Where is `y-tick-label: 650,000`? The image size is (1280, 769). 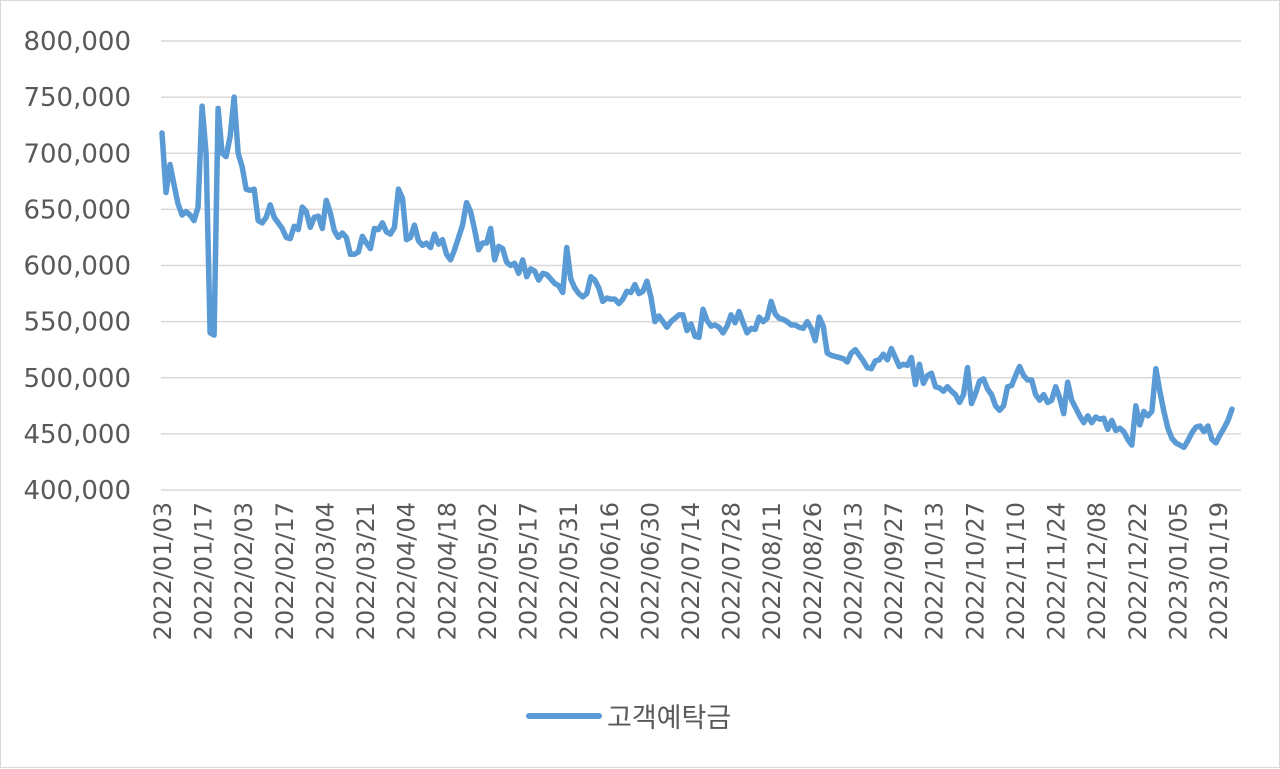 y-tick-label: 650,000 is located at coordinates (77, 210).